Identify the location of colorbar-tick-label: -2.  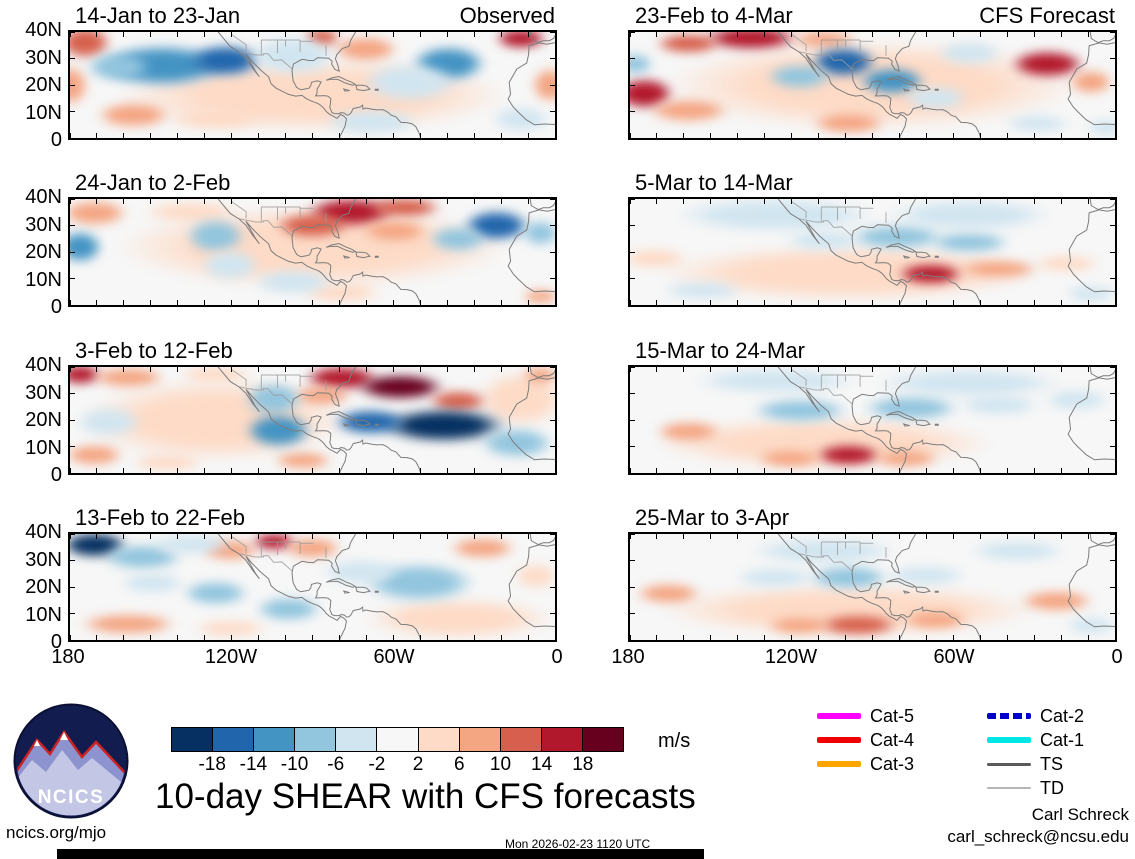
(377, 764).